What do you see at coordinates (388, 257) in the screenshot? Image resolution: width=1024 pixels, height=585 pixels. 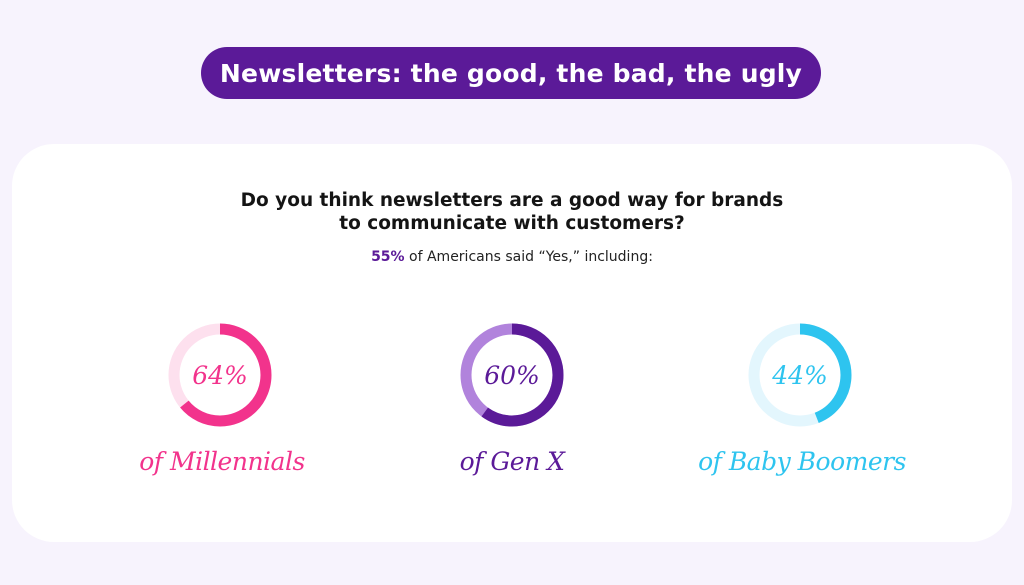 I see `summary-percent: 55%` at bounding box center [388, 257].